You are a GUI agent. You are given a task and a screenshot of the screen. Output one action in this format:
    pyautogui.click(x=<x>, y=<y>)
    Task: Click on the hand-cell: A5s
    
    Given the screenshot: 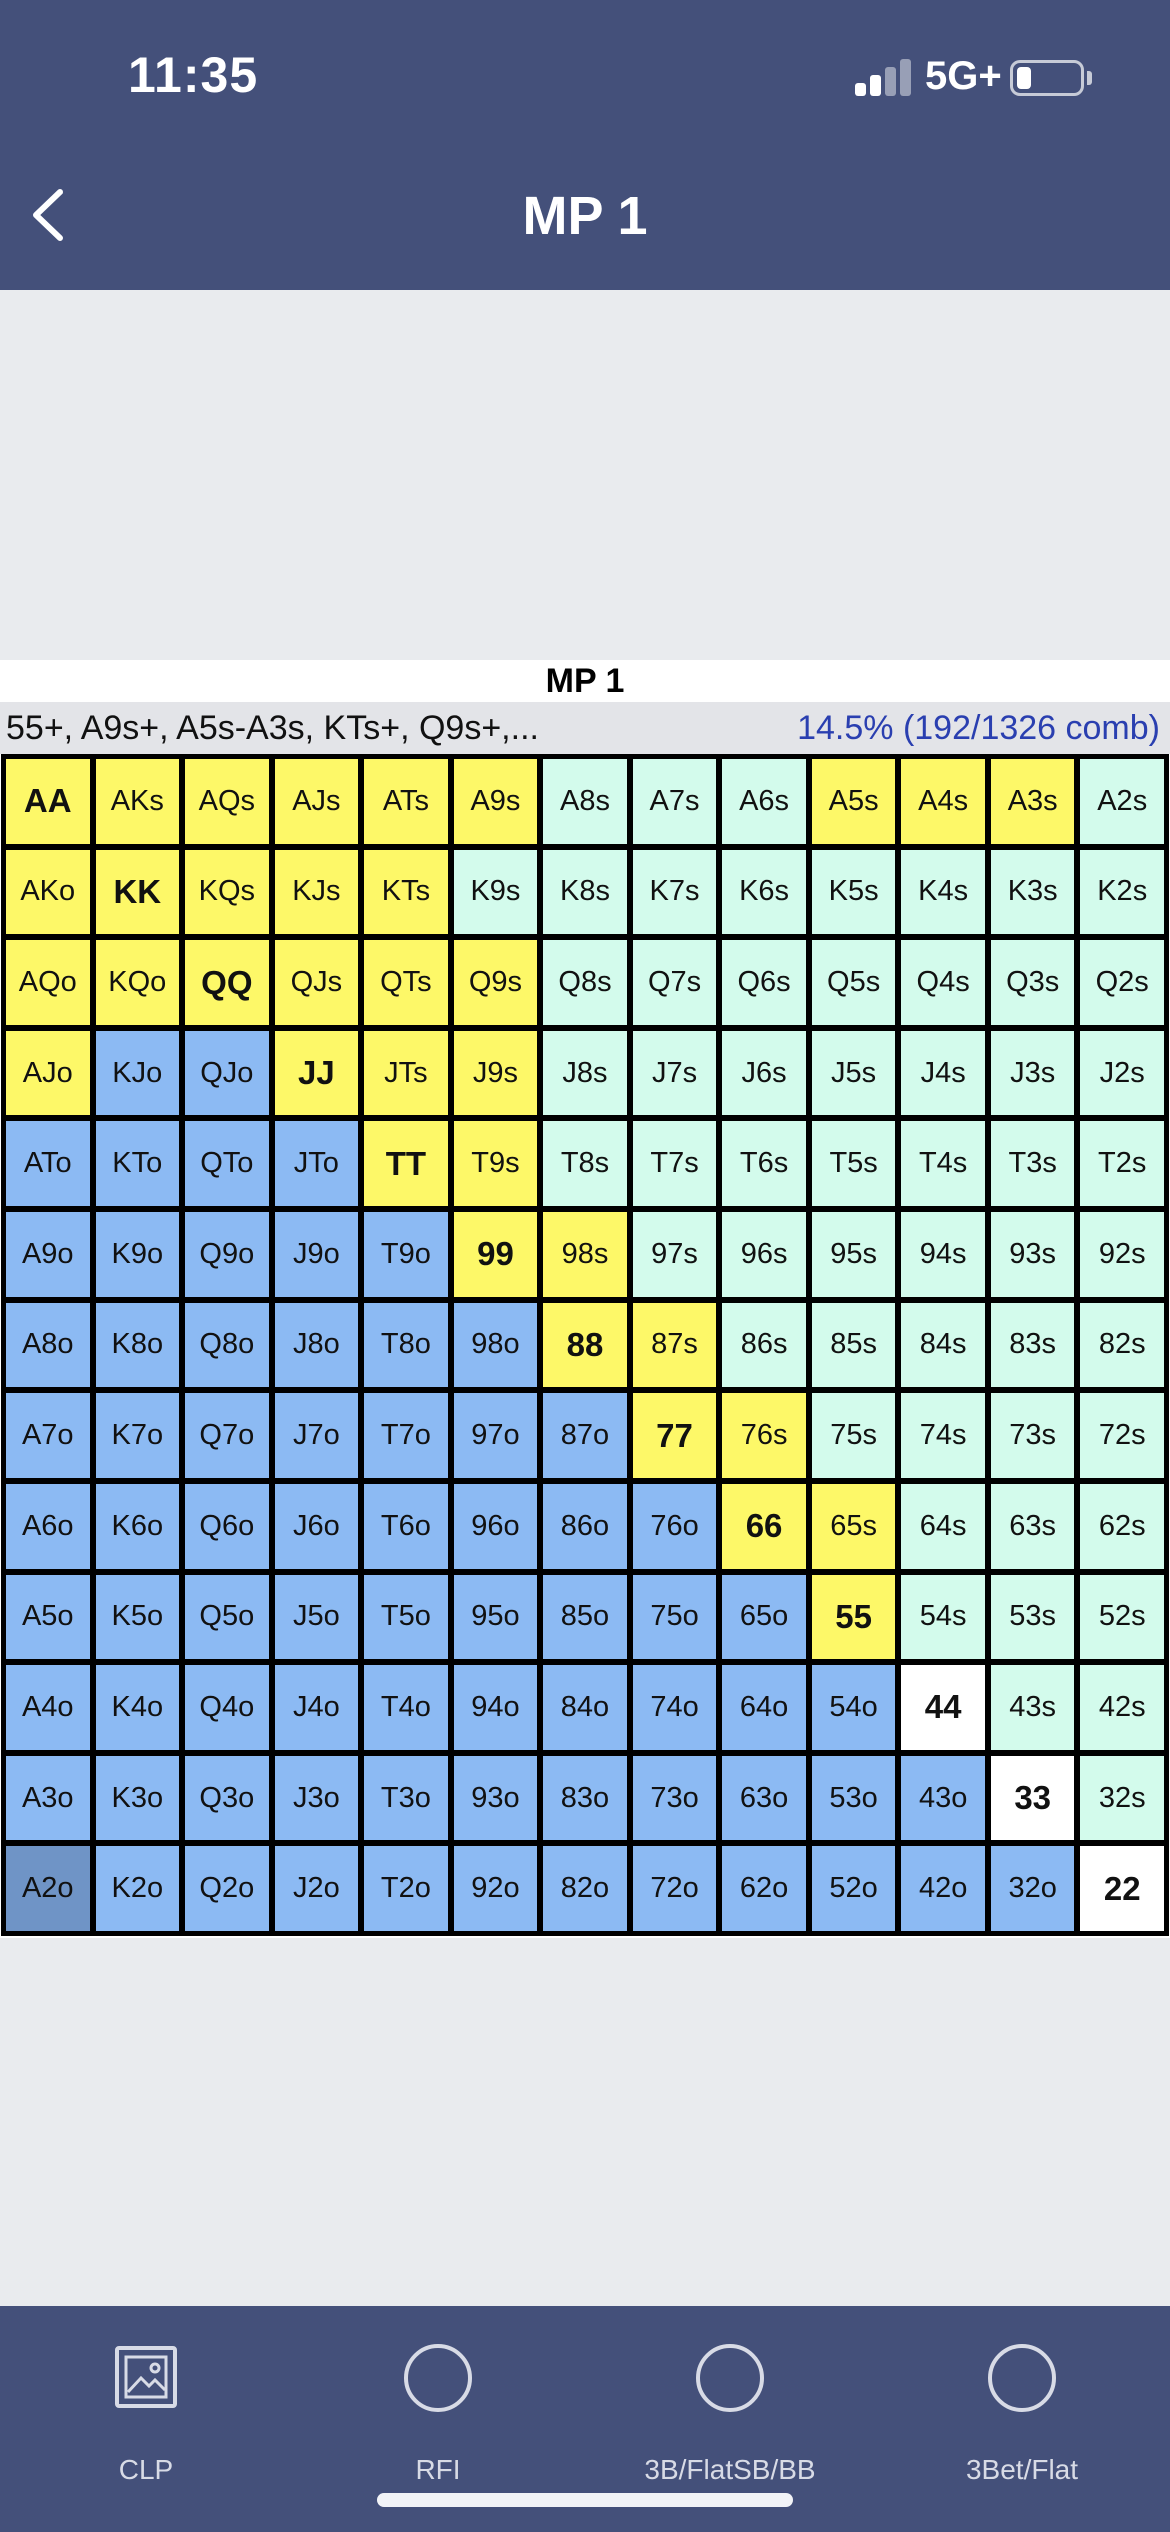 What is the action you would take?
    pyautogui.click(x=853, y=801)
    